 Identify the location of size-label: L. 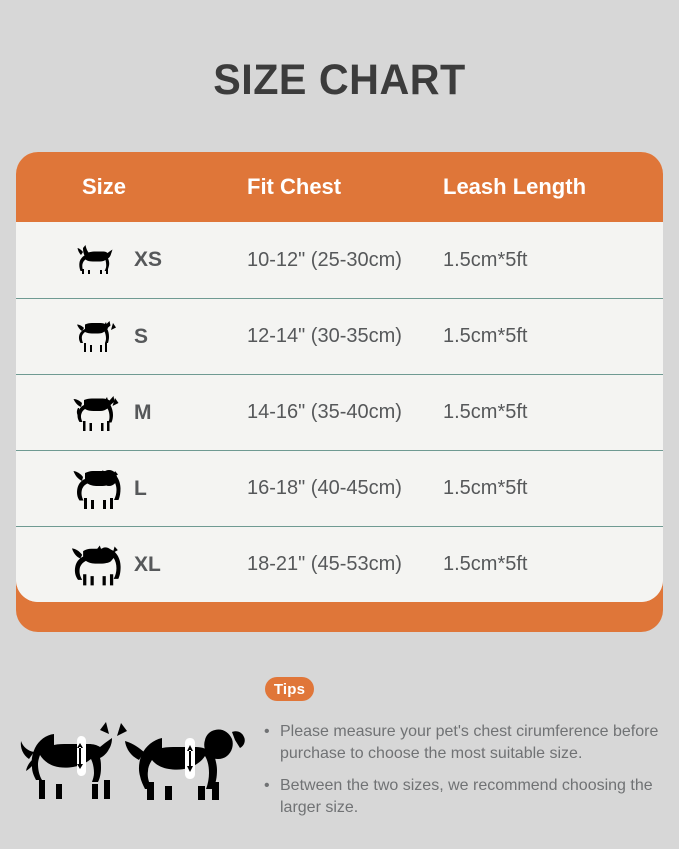
(140, 488).